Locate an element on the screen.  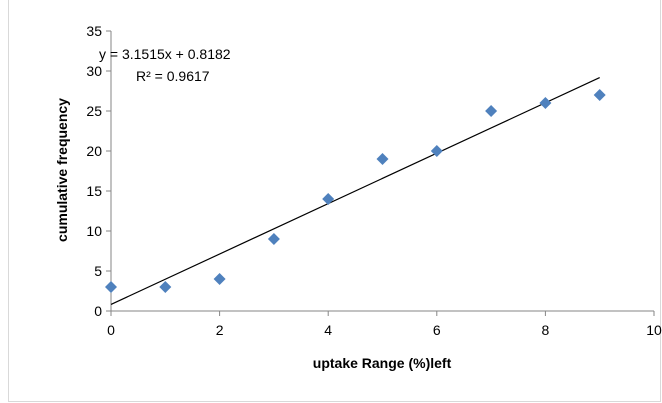
y-tick-label: 10 is located at coordinates (94, 231).